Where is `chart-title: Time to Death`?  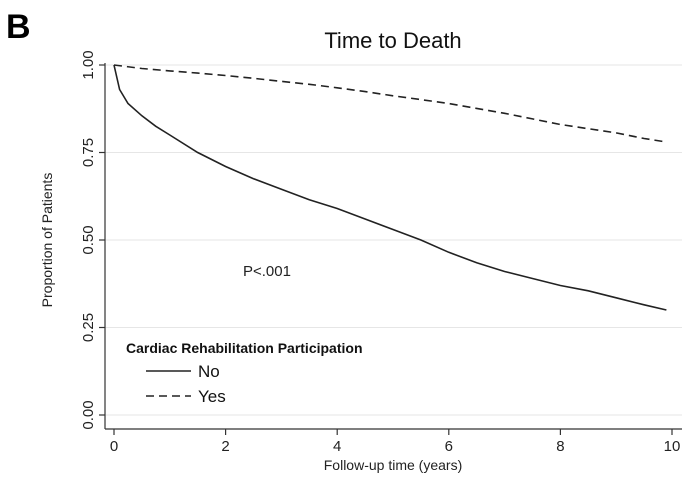
chart-title: Time to Death is located at coordinates (392, 40).